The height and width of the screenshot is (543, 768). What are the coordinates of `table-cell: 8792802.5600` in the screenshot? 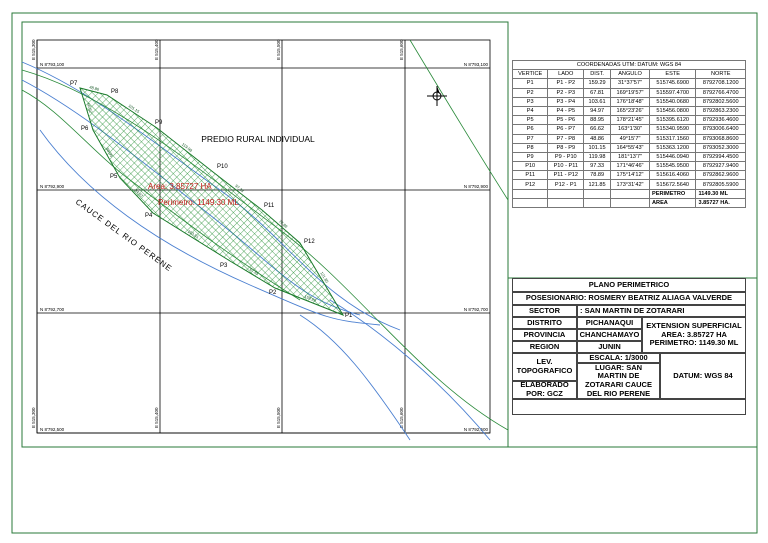 It's located at (720, 101).